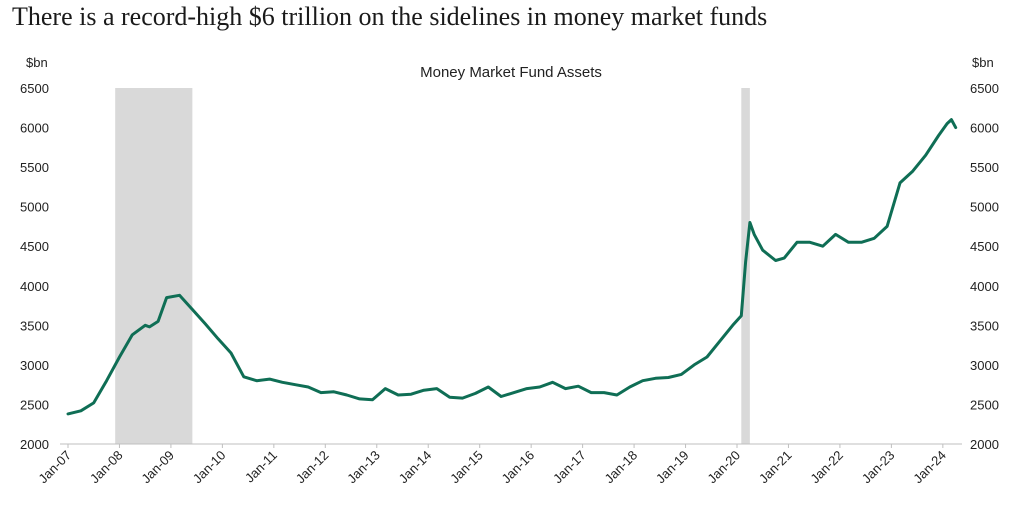  I want to click on x-tick-label: Jan-10, so click(209, 467).